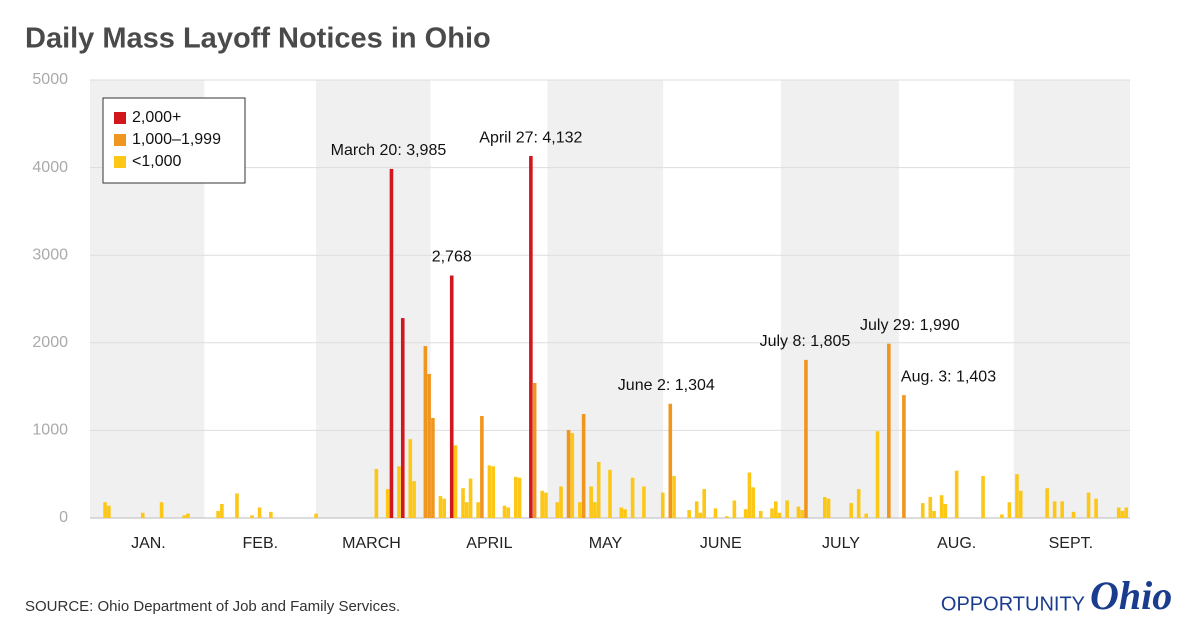 The width and height of the screenshot is (1200, 642). Describe the element at coordinates (371, 543) in the screenshot. I see `x-tick-label: MARCH` at that location.